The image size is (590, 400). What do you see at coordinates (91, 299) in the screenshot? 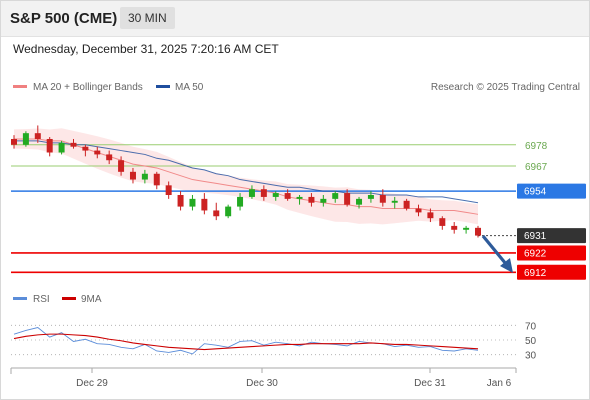
I see `rsi-ma-legend-label: 9MA` at bounding box center [91, 299].